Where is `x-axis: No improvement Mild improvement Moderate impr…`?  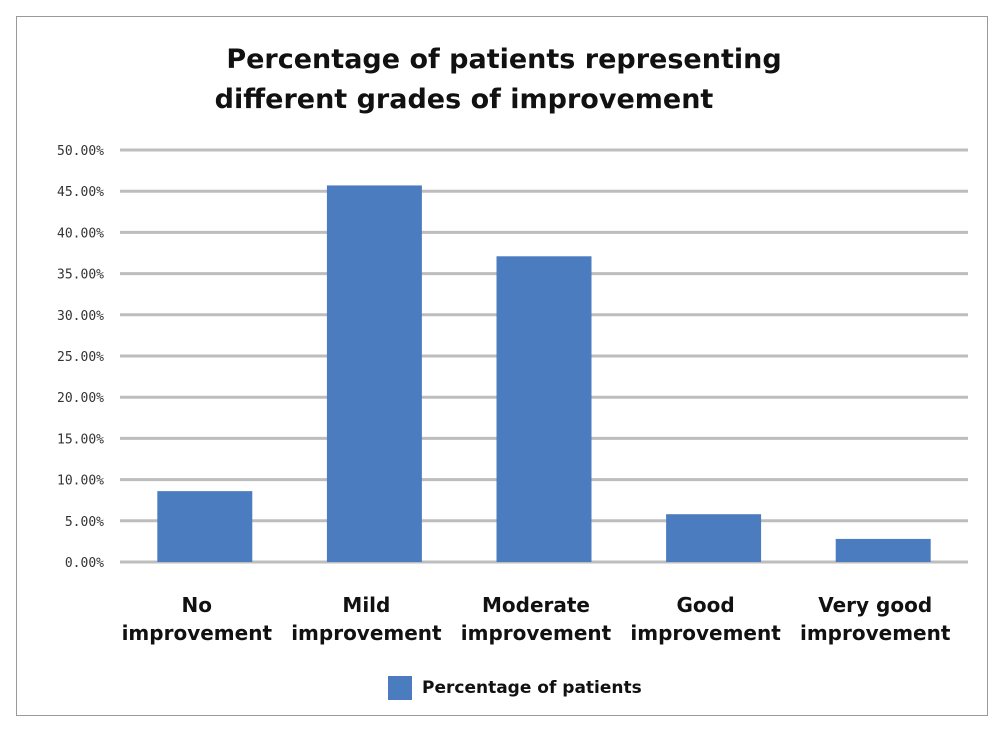
x-axis: No improvement Mild improvement Moderate impr… is located at coordinates (536, 619).